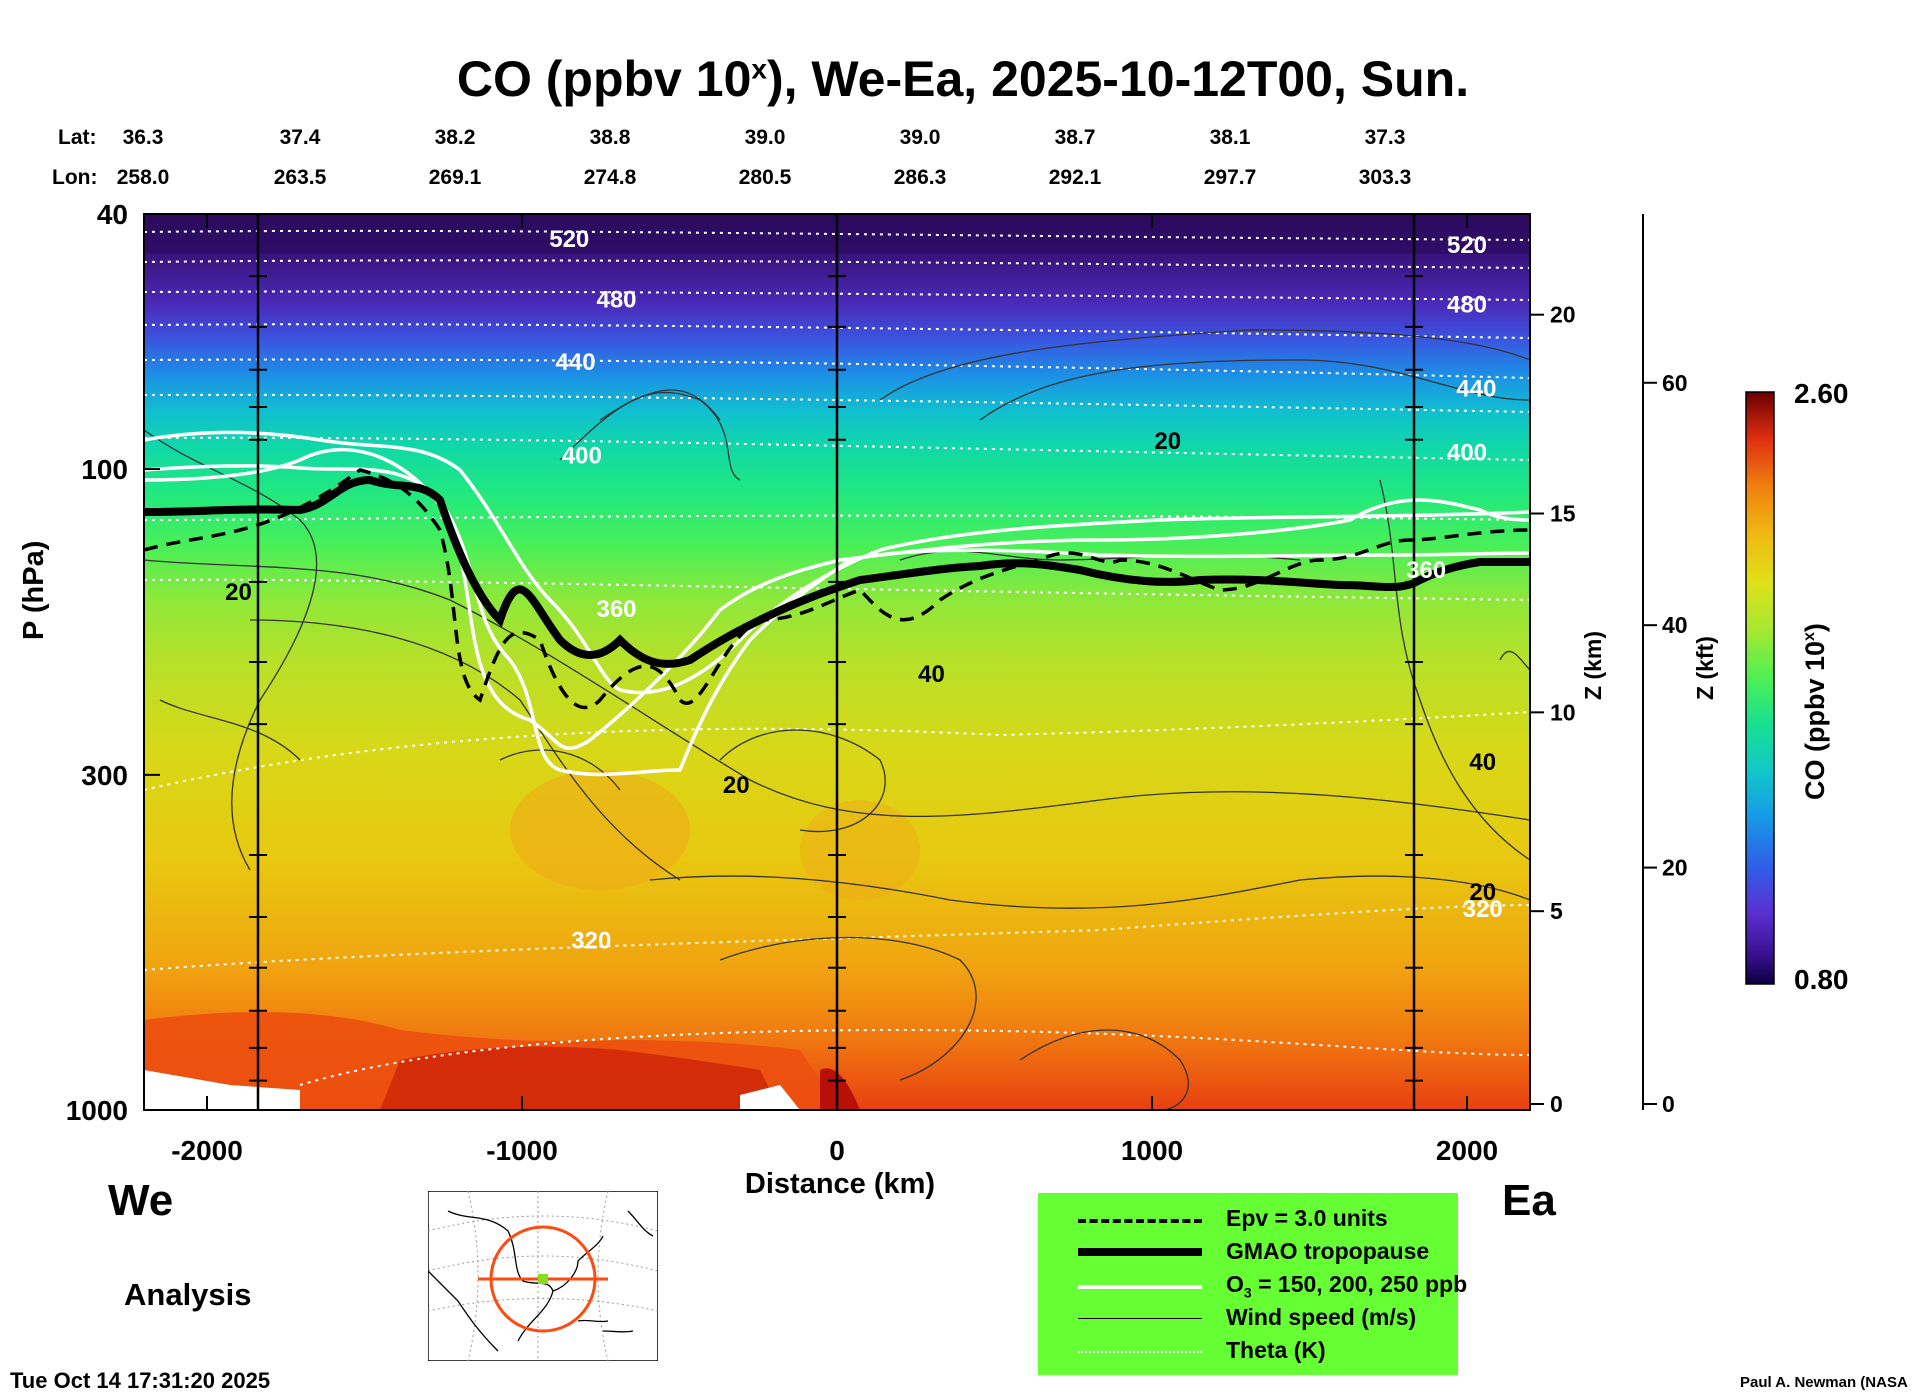 The height and width of the screenshot is (1394, 1926). Describe the element at coordinates (1248, 1219) in the screenshot. I see `legend-item-epv: Epv = 3.0 units` at that location.